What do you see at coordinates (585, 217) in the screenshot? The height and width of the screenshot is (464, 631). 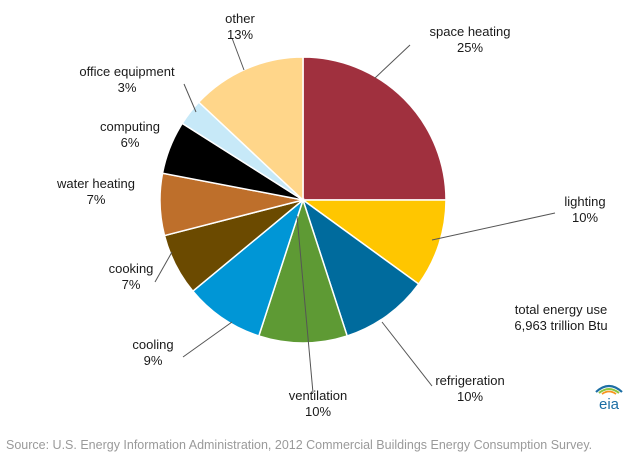 I see `slice-value-lighting: 10%` at bounding box center [585, 217].